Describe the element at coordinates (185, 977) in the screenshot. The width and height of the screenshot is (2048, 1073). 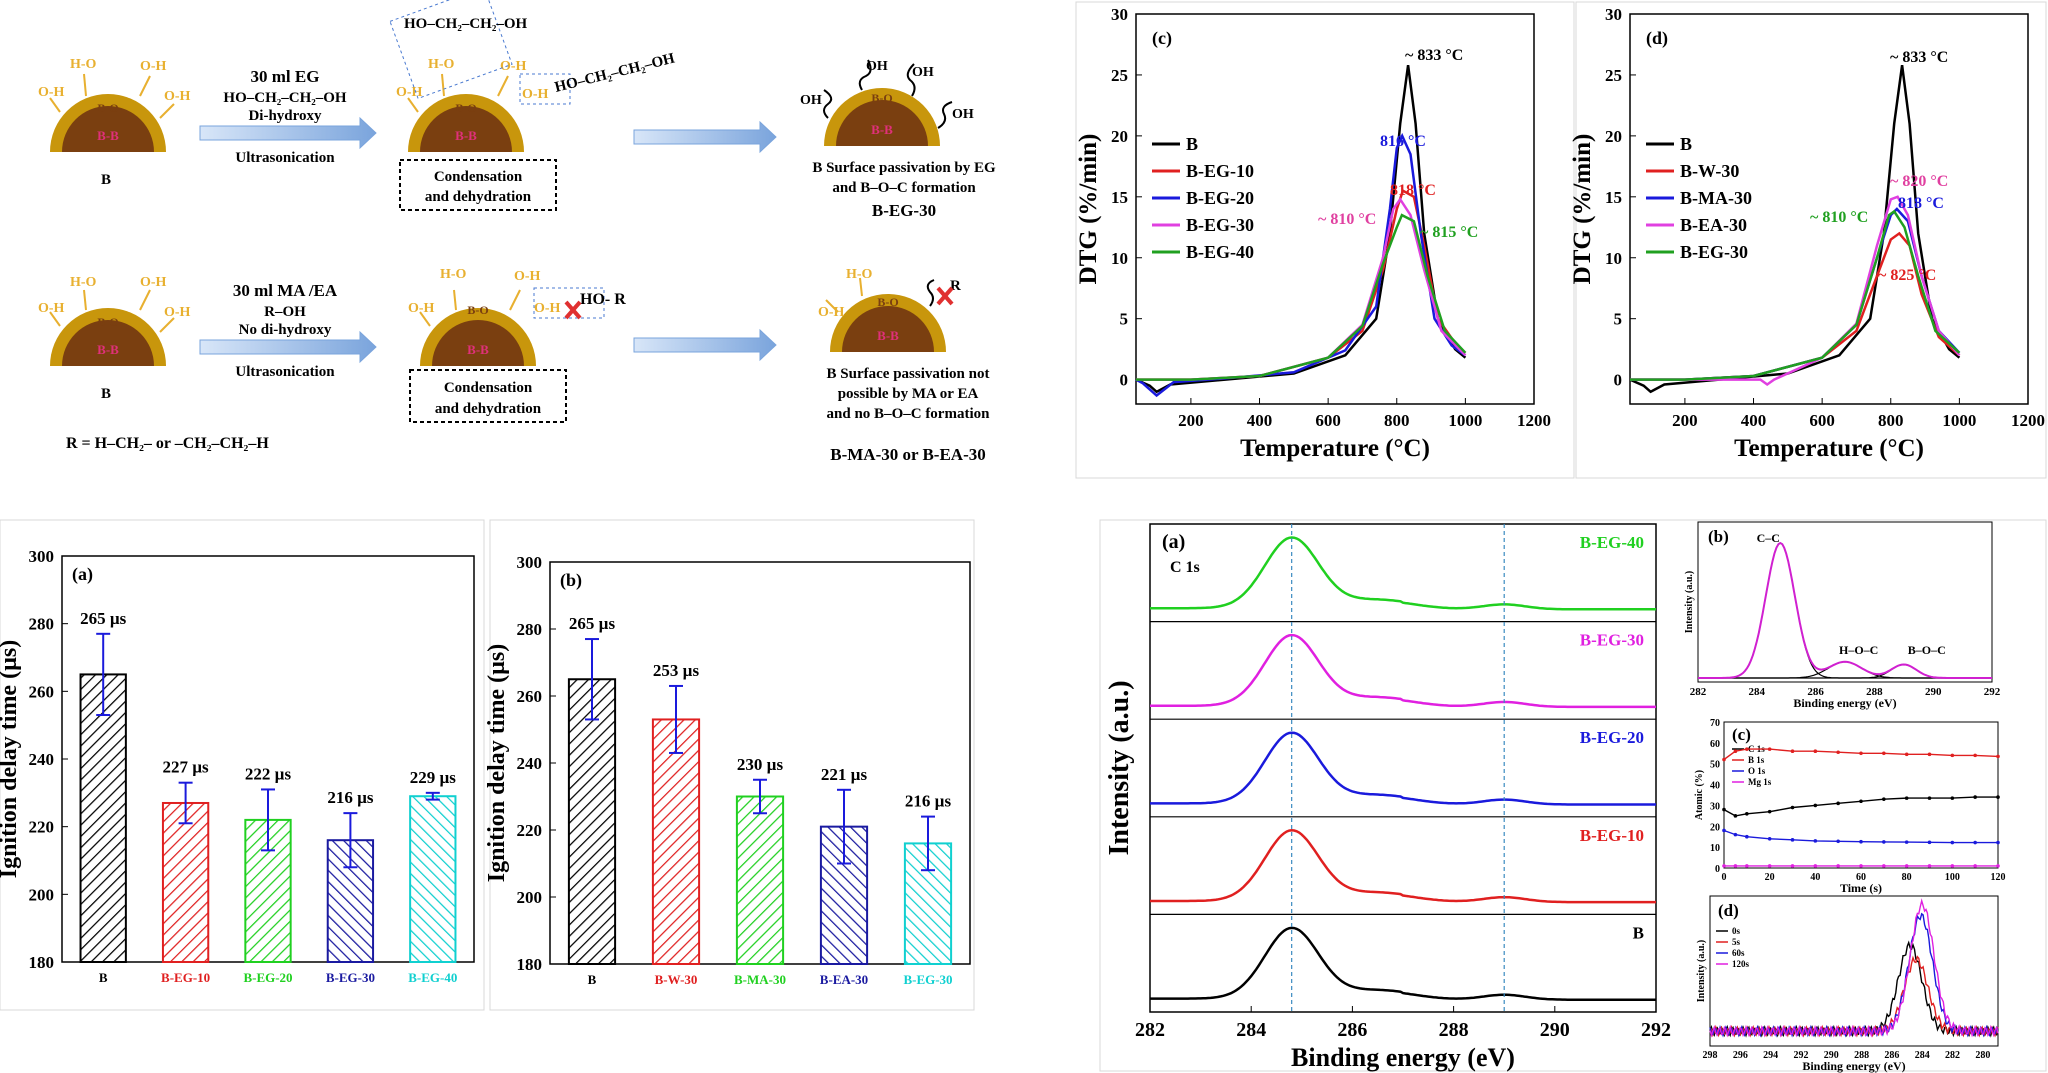
I see `x-tick-label: B-EG-10` at that location.